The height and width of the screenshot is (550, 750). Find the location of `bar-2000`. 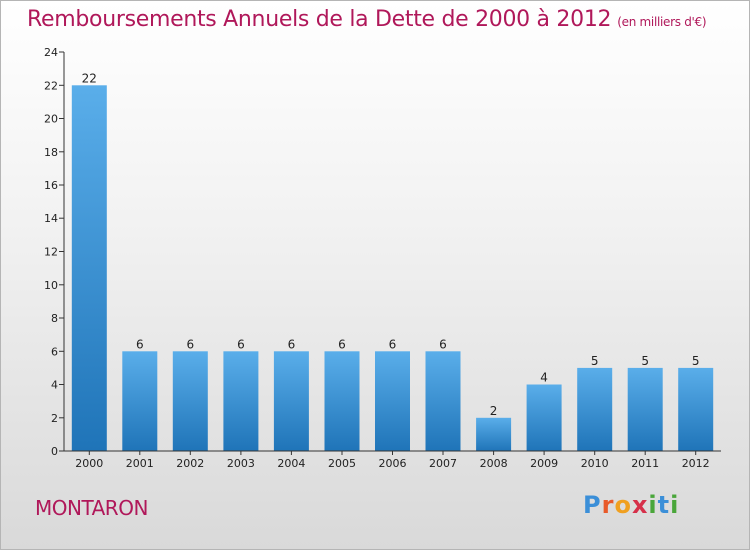

bar-2000 is located at coordinates (89, 268).